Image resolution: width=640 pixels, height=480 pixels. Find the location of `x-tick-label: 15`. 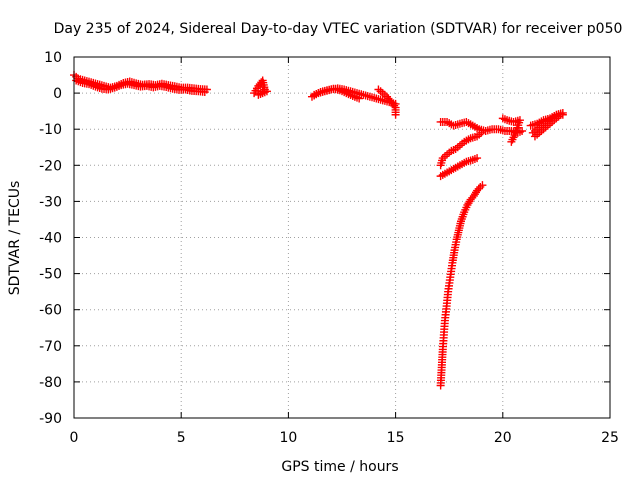

x-tick-label: 15 is located at coordinates (396, 438).